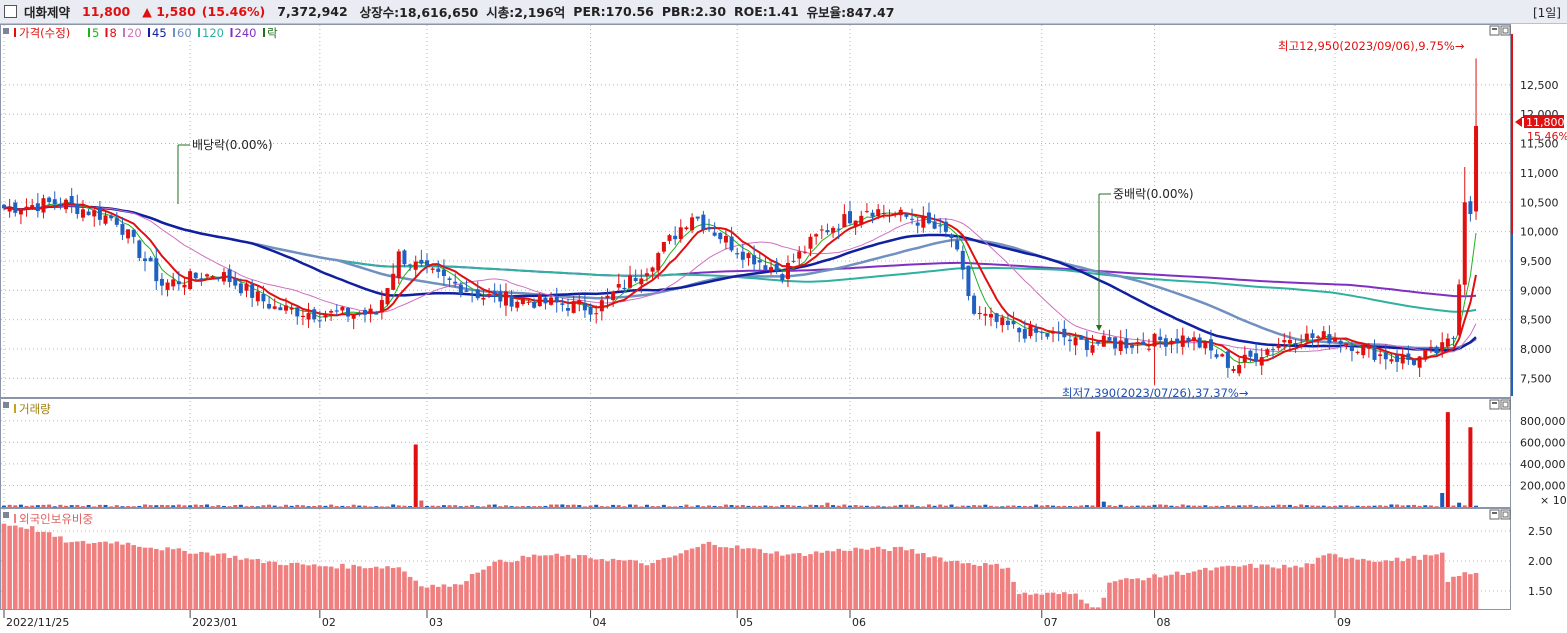  I want to click on low-price-label: 최저7,390(2023/07/26),37.37%→, so click(1155, 393).